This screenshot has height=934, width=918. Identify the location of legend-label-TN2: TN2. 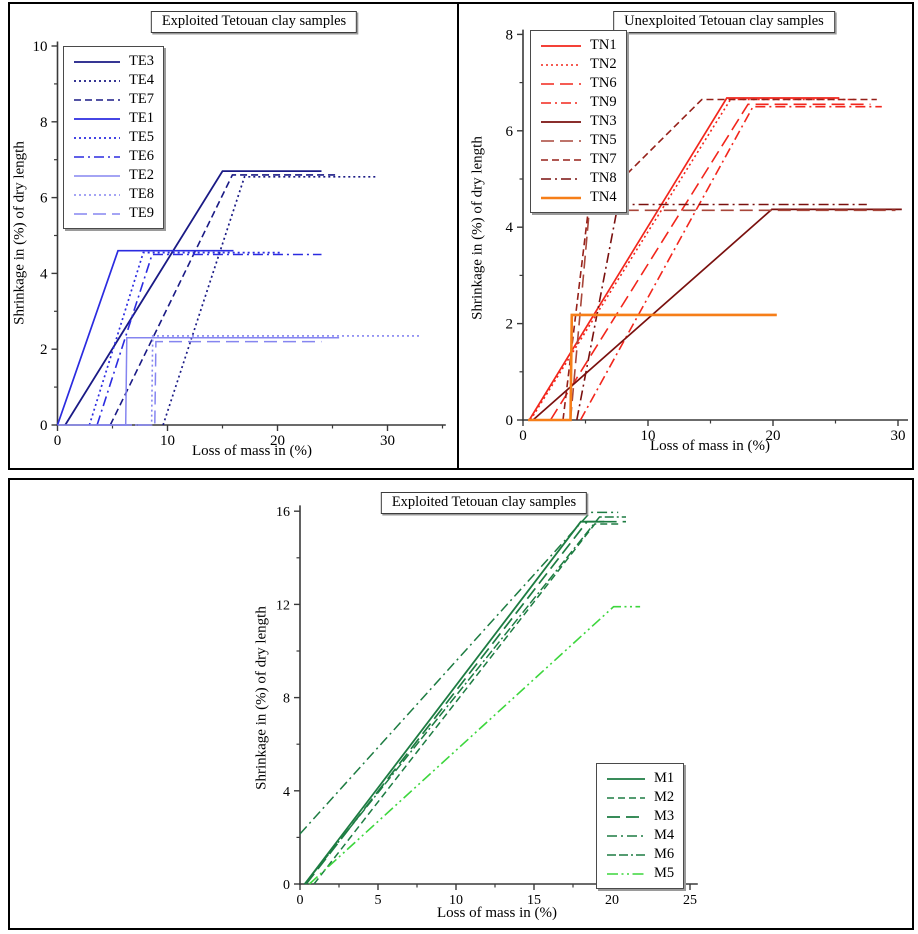
(603, 64).